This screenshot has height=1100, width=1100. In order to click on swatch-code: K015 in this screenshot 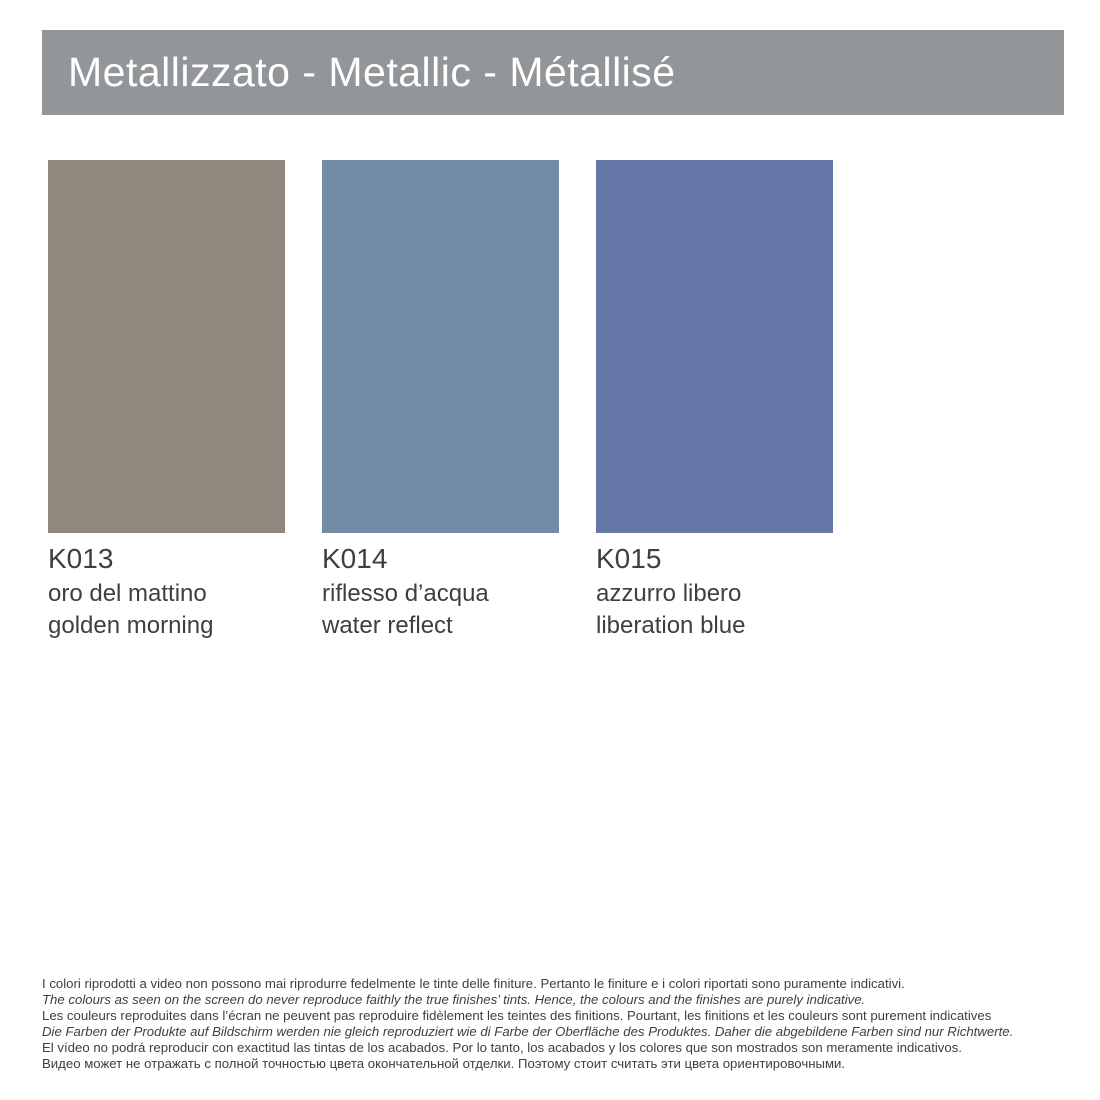, I will do `click(629, 558)`.